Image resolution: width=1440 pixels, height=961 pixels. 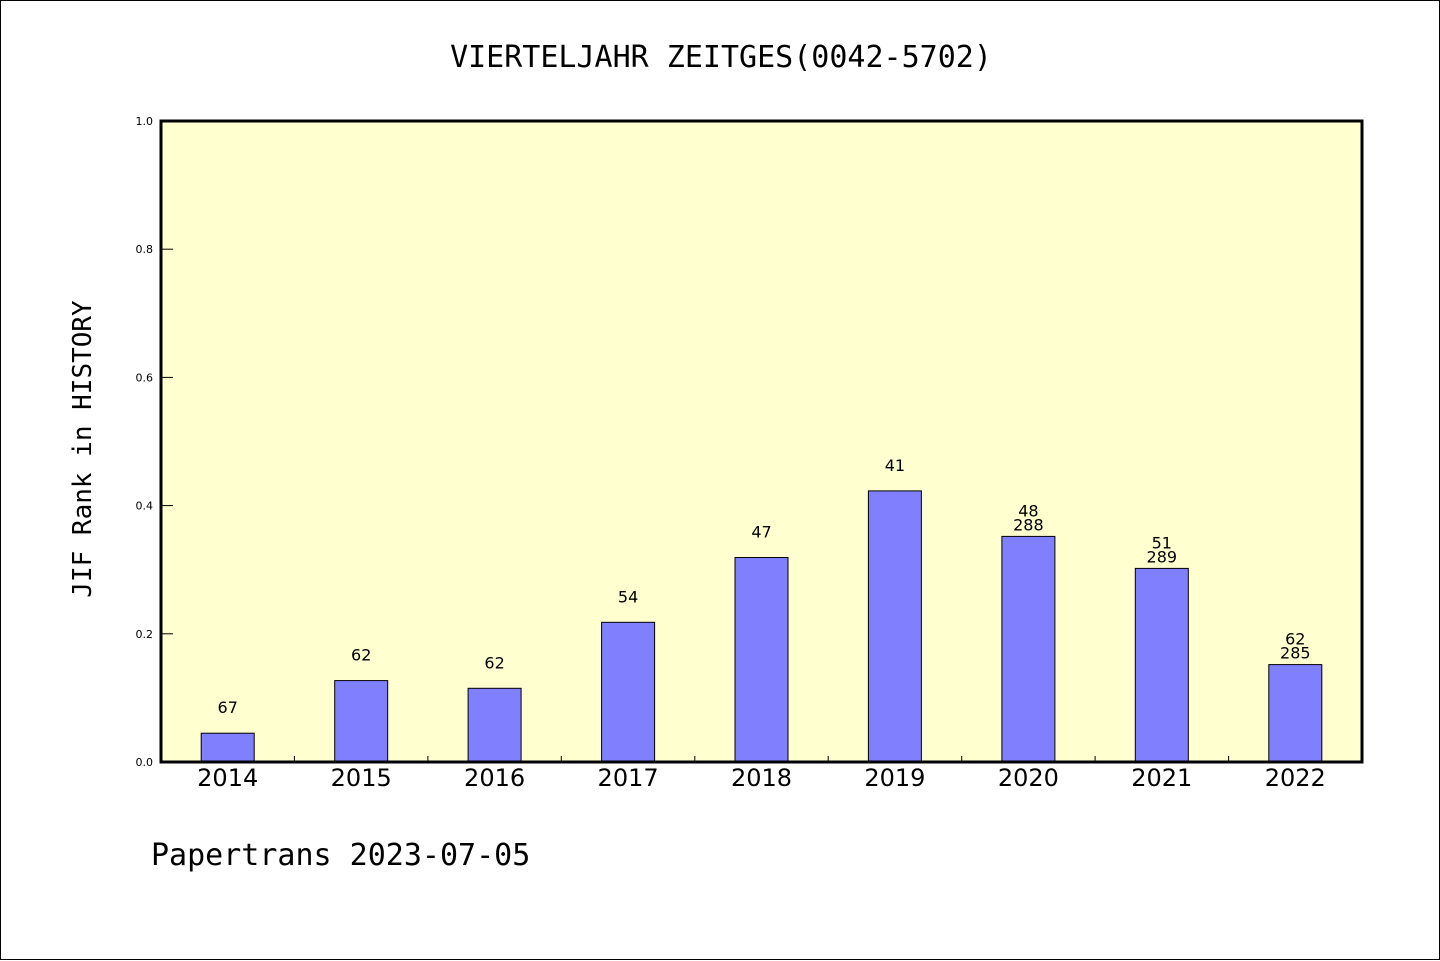 What do you see at coordinates (761, 660) in the screenshot?
I see `bar-2018` at bounding box center [761, 660].